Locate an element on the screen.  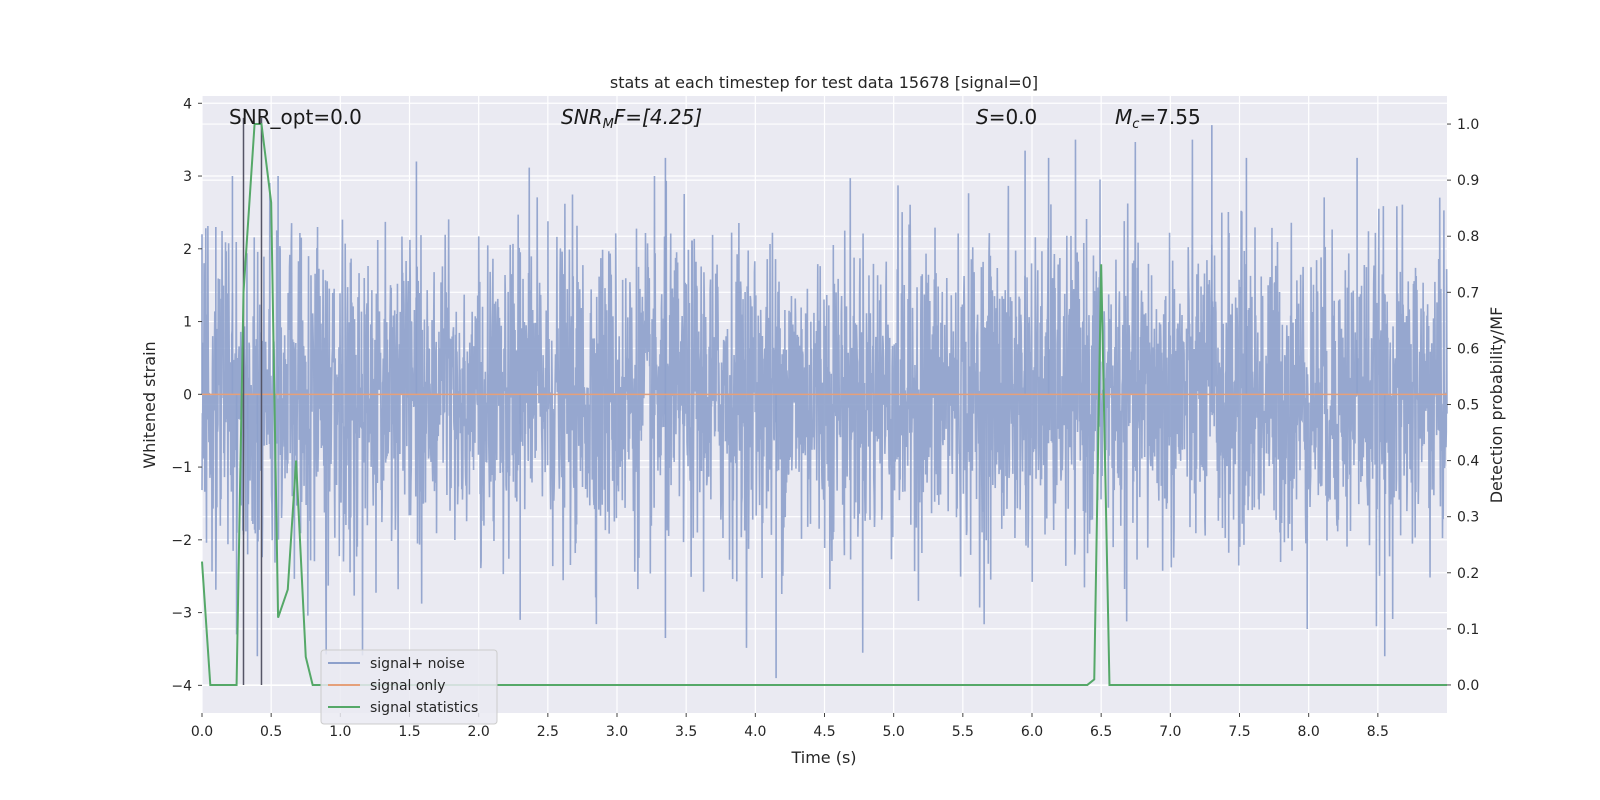
legend-label-signal-only: signal only is located at coordinates (407, 686).